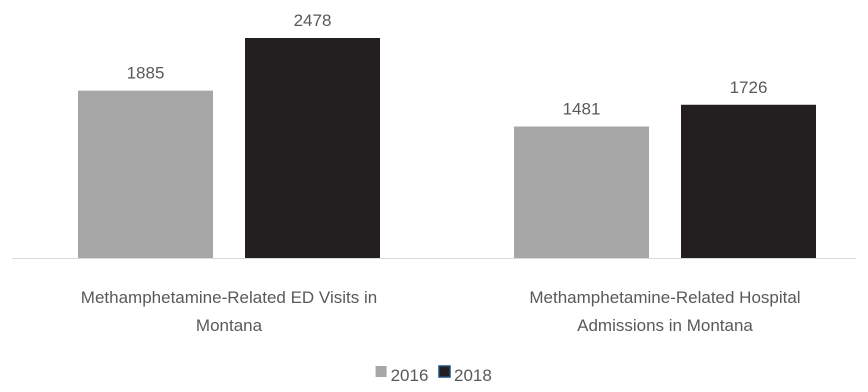 This screenshot has width=868, height=392. Describe the element at coordinates (473, 375) in the screenshot. I see `legend-label-2018: 2018` at that location.